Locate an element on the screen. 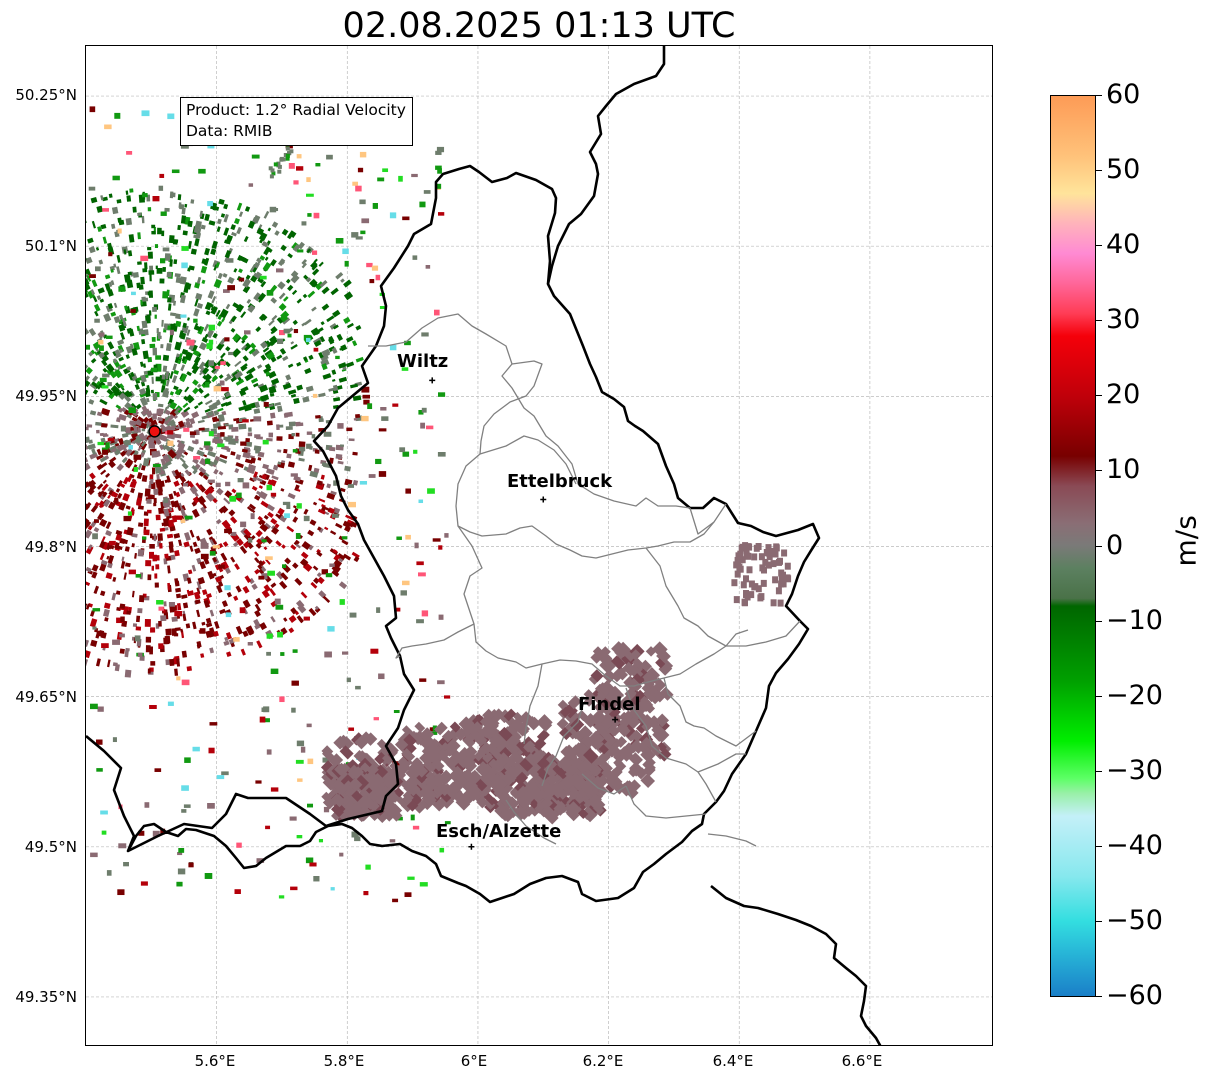  colorbar-tick-label: 50 is located at coordinates (1123, 170).